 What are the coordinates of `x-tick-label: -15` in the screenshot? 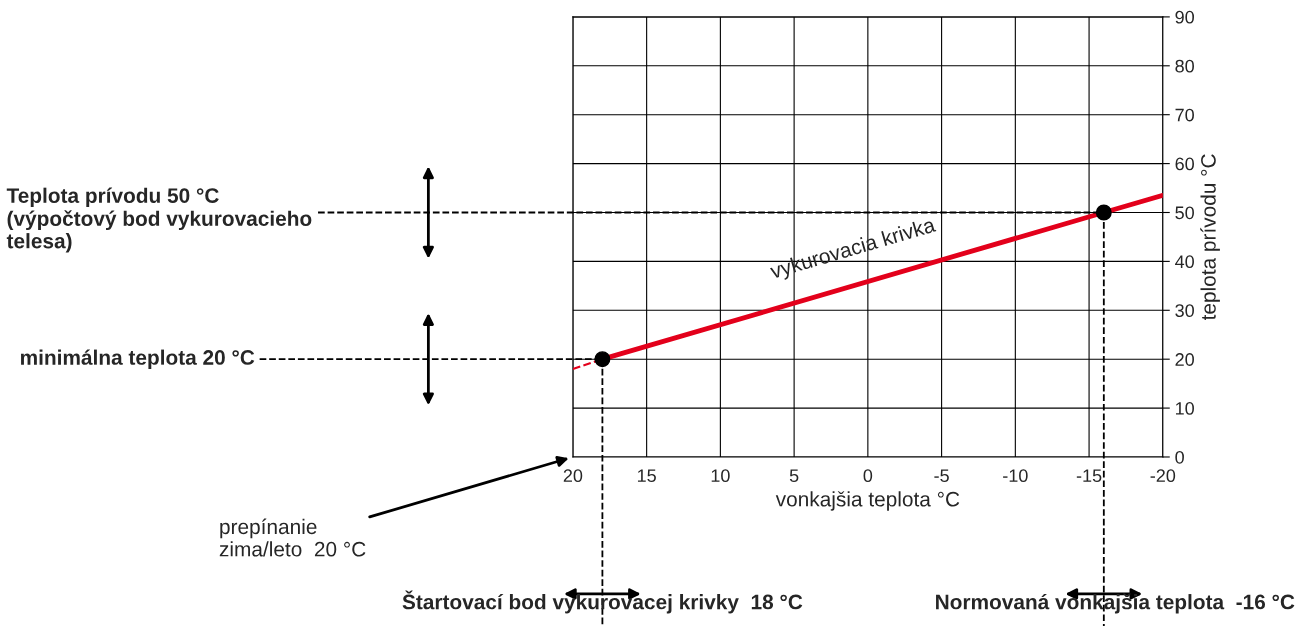 It's located at (1089, 476).